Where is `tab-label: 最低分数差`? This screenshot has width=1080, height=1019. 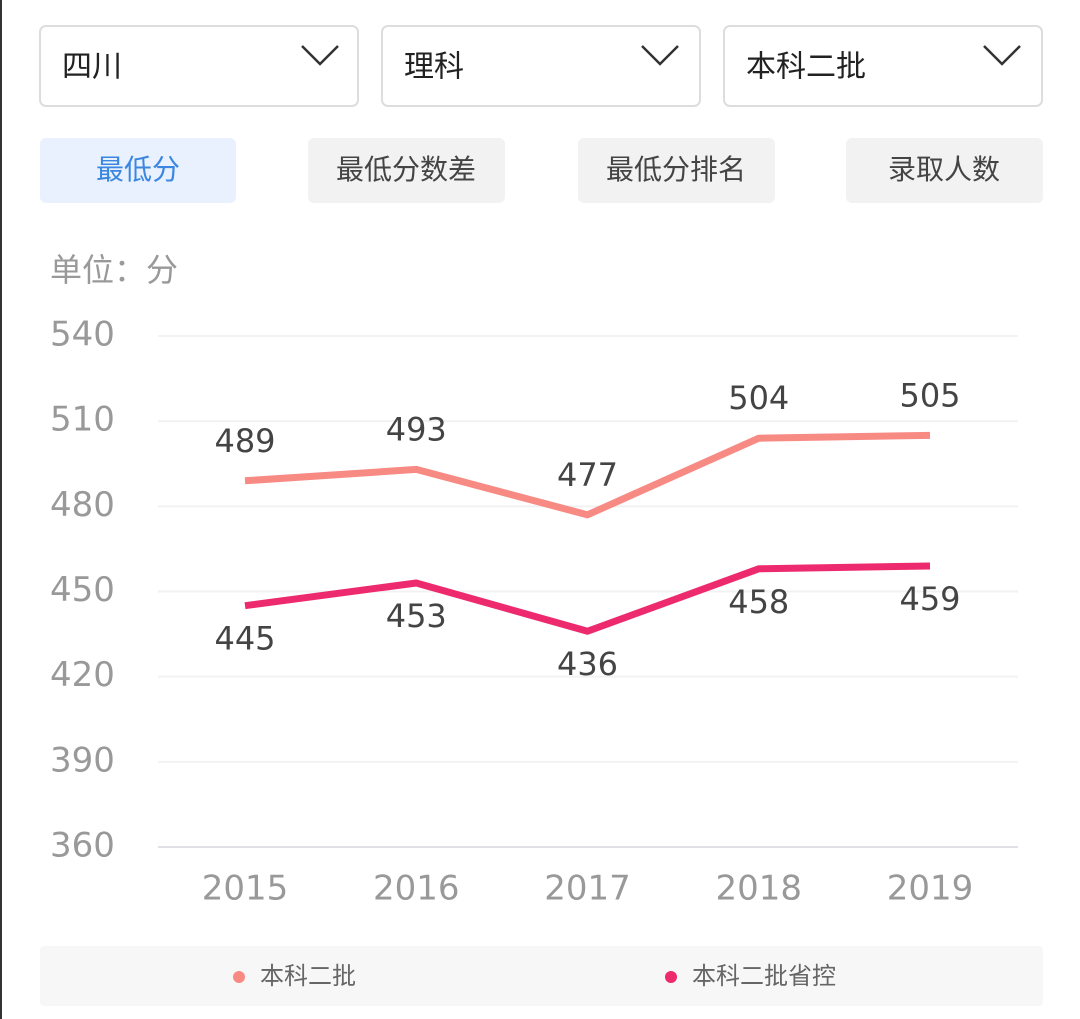
tab-label: 最低分数差 is located at coordinates (406, 169).